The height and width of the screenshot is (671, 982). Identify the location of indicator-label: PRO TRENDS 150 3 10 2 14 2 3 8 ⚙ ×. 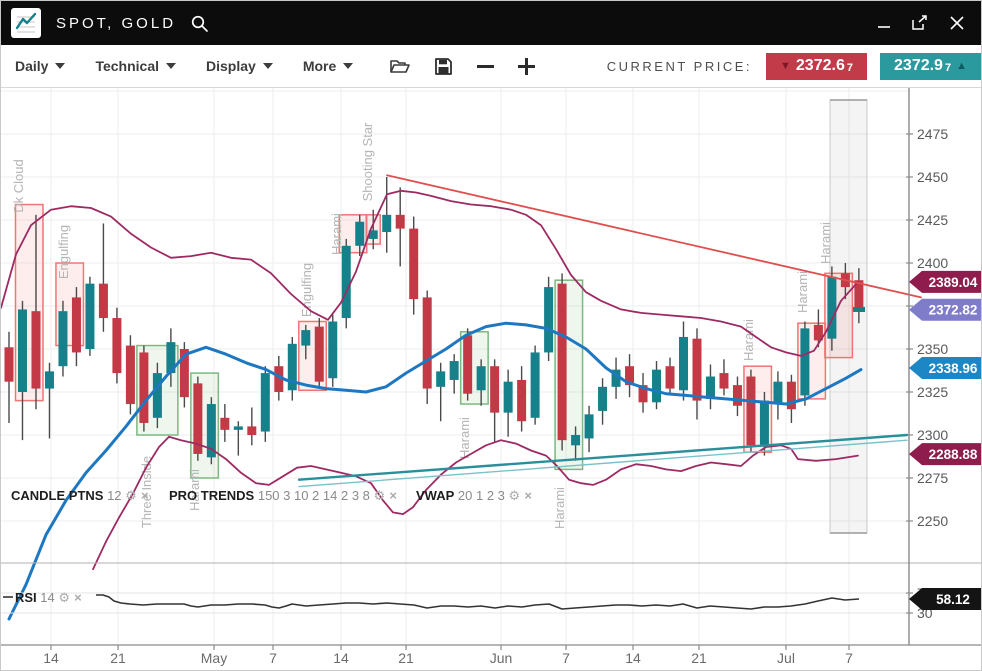
(283, 496).